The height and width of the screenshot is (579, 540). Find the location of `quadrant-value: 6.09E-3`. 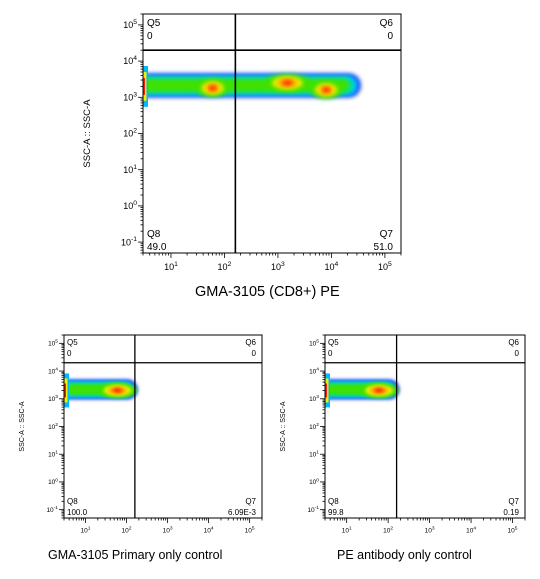

quadrant-value: 6.09E-3 is located at coordinates (242, 512).